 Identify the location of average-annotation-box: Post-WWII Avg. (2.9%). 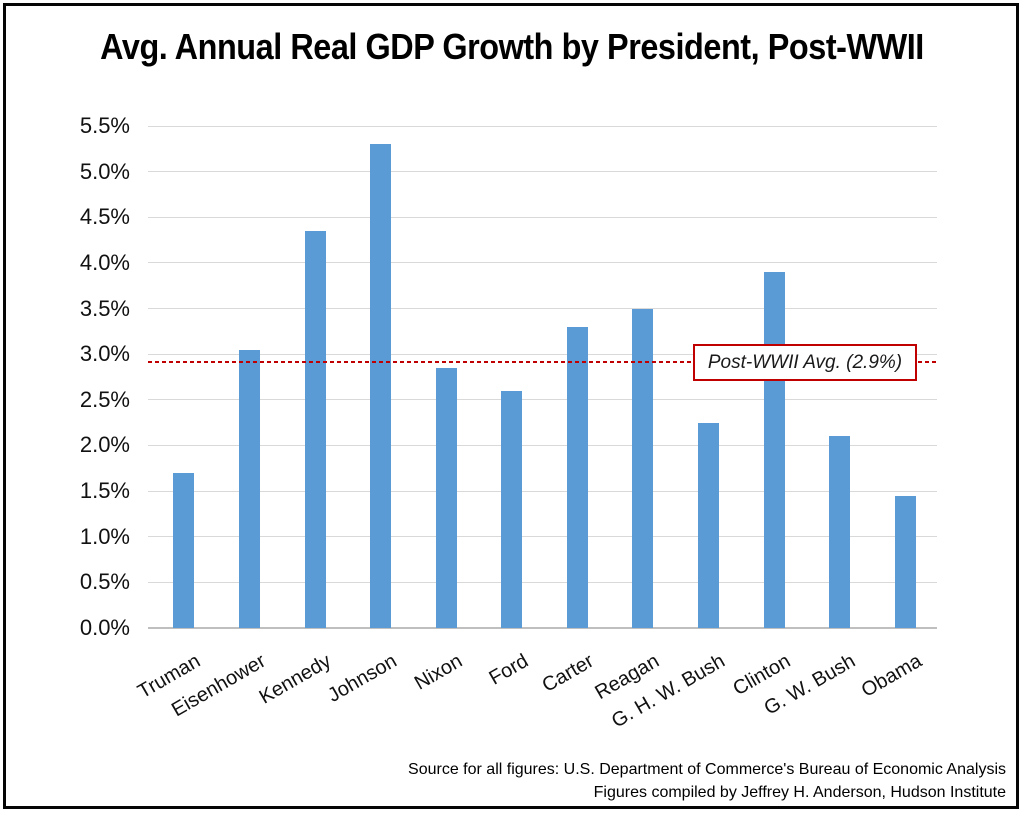
(805, 362).